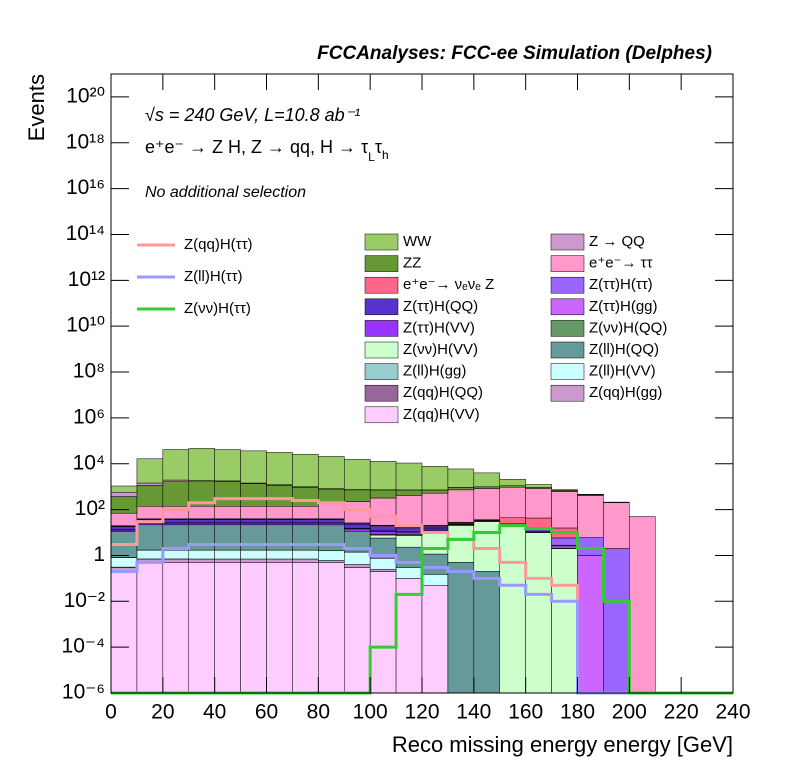 The width and height of the screenshot is (796, 777). Describe the element at coordinates (90, 508) in the screenshot. I see `y-tick-label: 10²` at that location.